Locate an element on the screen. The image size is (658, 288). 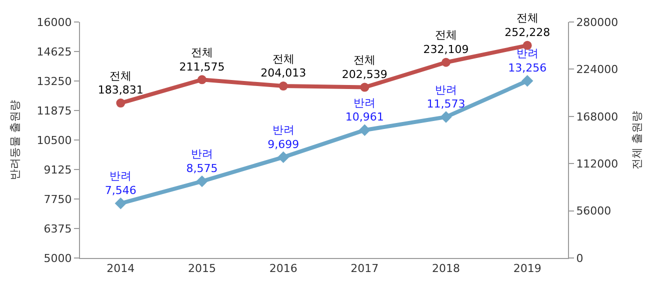
data-label: 반려 10,961 is located at coordinates (364, 110).